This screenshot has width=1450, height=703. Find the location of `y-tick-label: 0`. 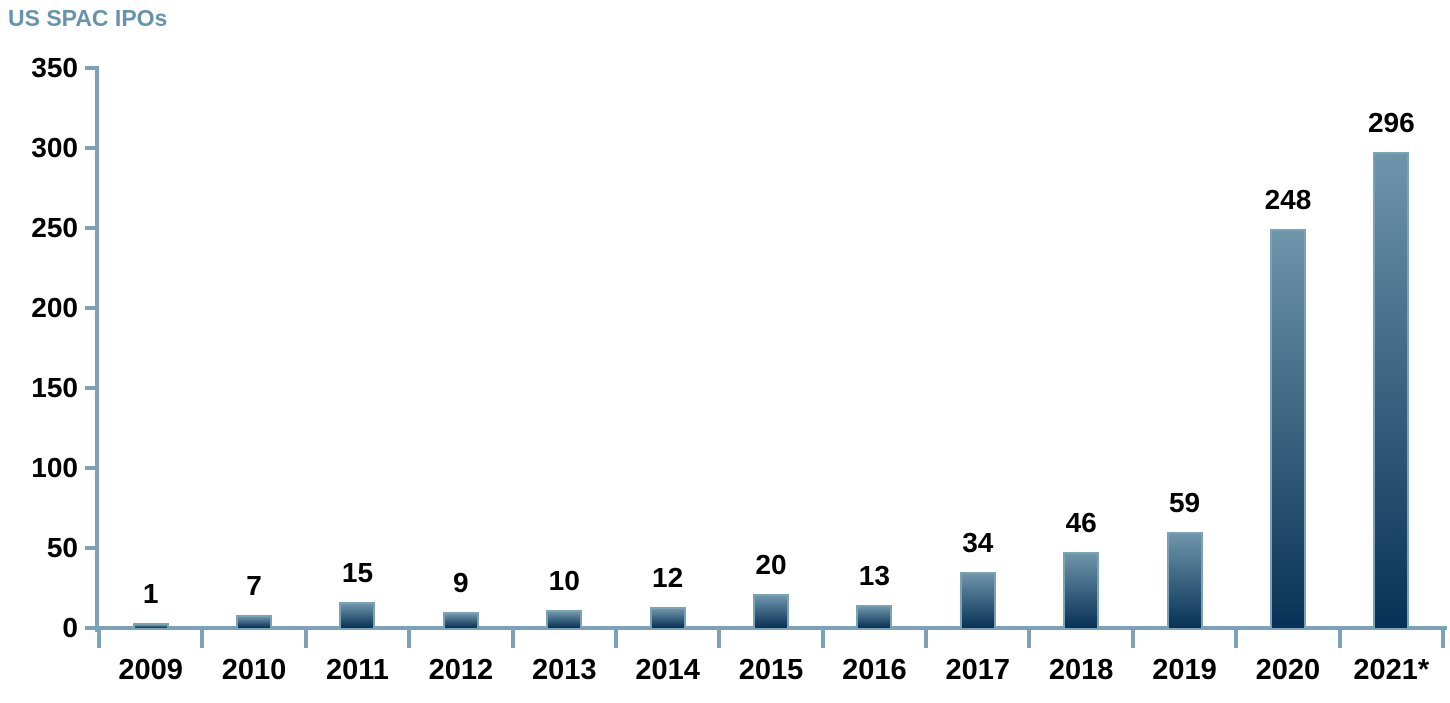

y-tick-label: 0 is located at coordinates (70, 627).